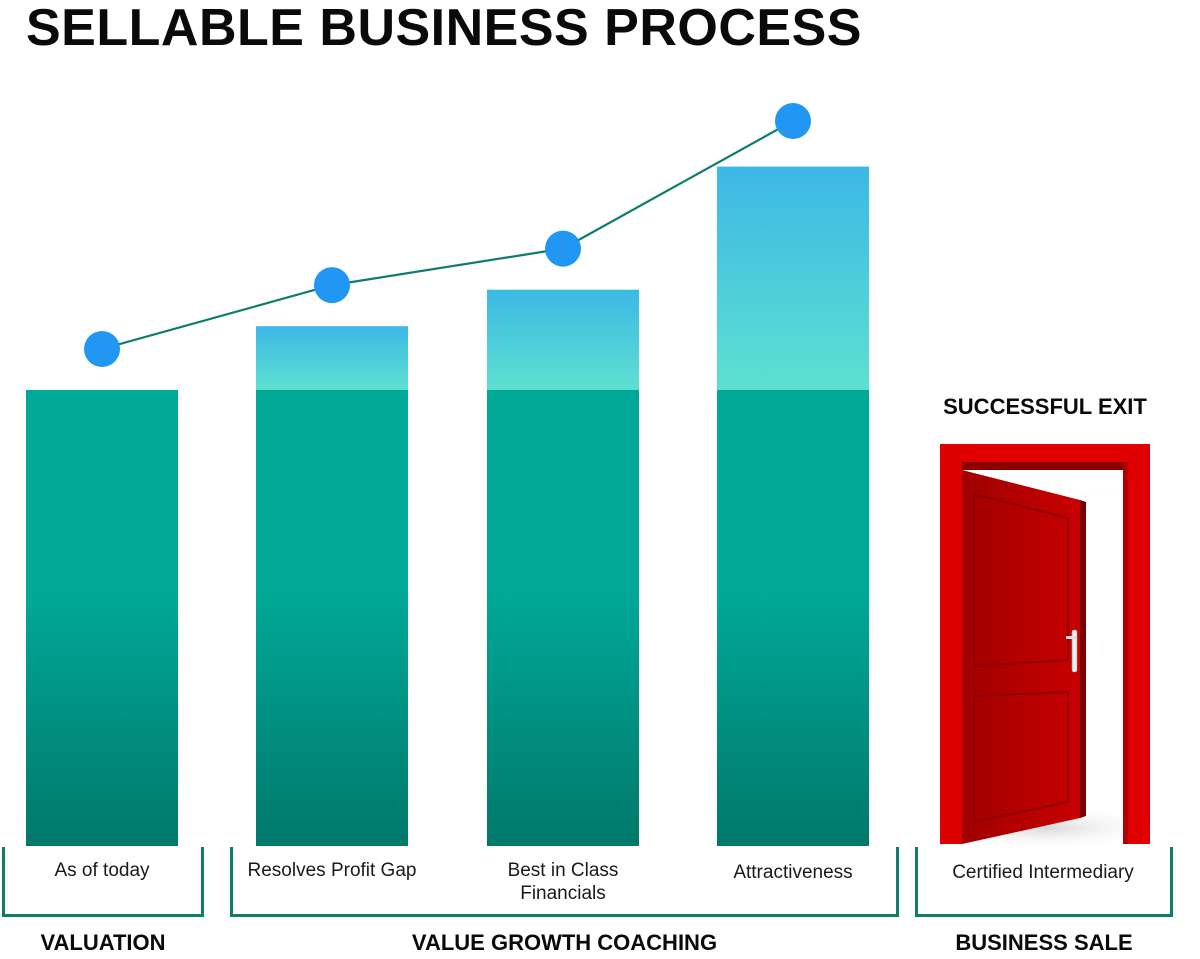 The width and height of the screenshot is (1200, 959). I want to click on exit-label: SUCCESSFUL EXIT, so click(1045, 406).